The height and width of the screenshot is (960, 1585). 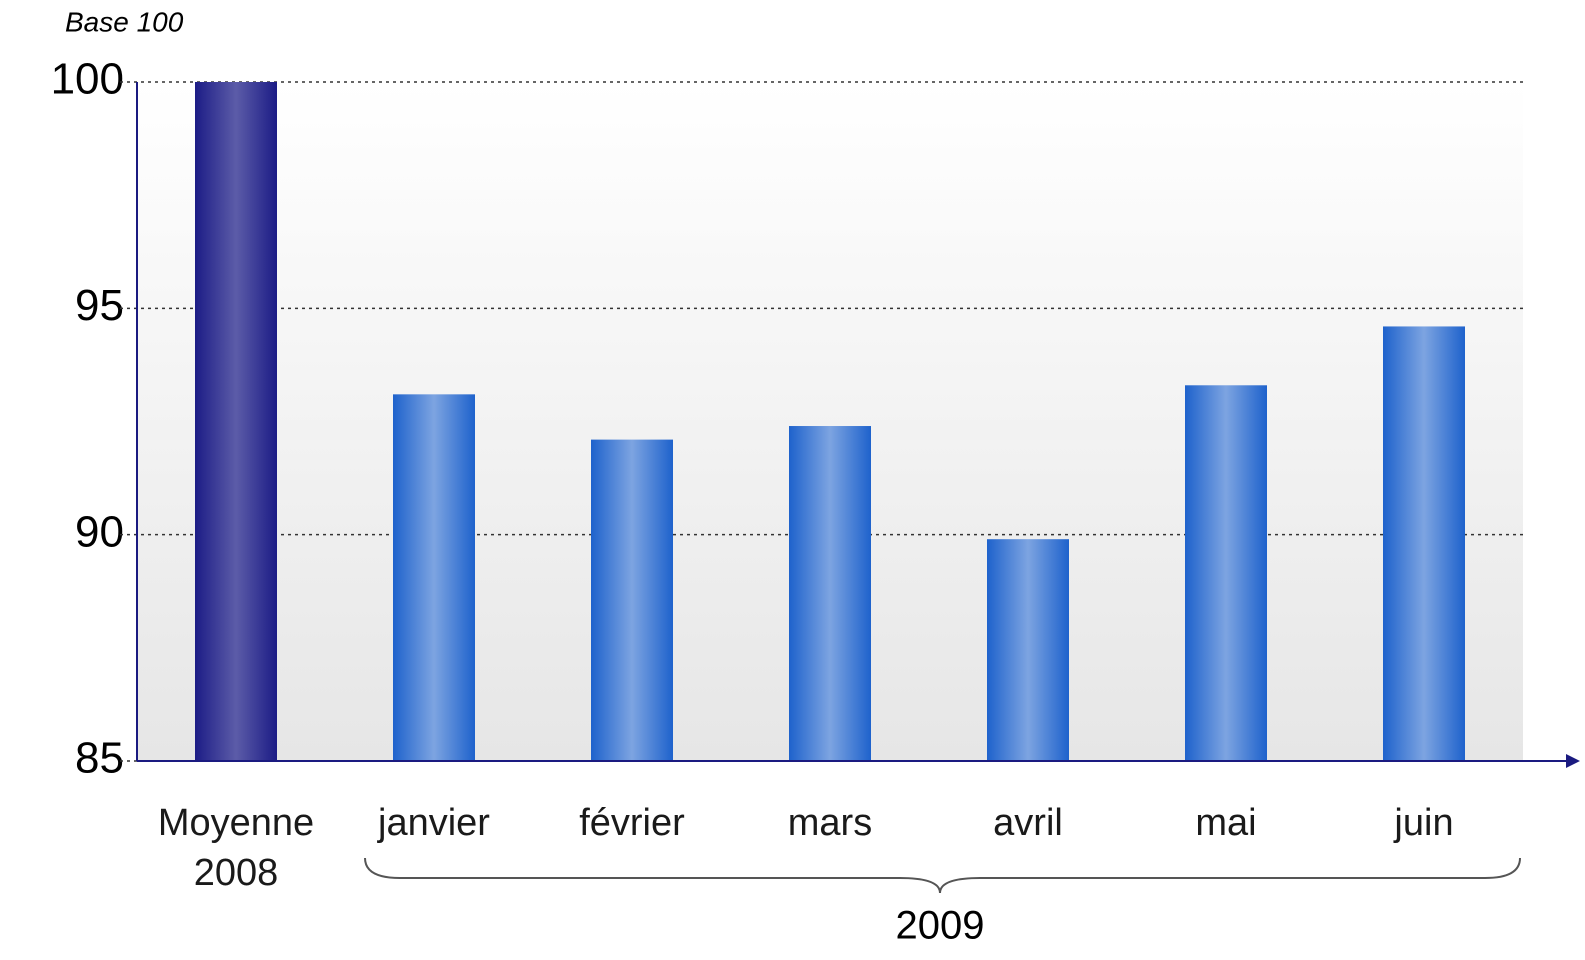 What do you see at coordinates (1028, 823) in the screenshot?
I see `x-tick-label: avril` at bounding box center [1028, 823].